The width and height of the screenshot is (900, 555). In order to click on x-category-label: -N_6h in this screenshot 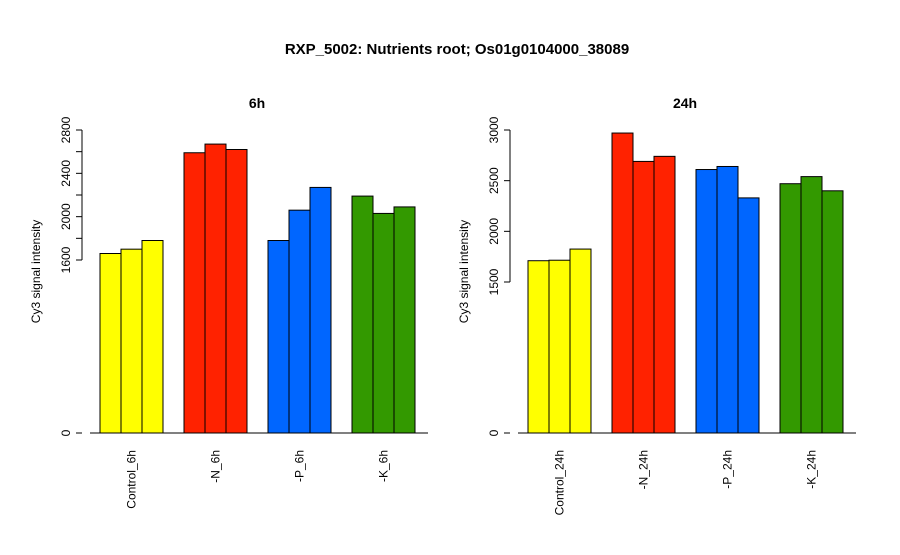, I will do `click(216, 466)`.